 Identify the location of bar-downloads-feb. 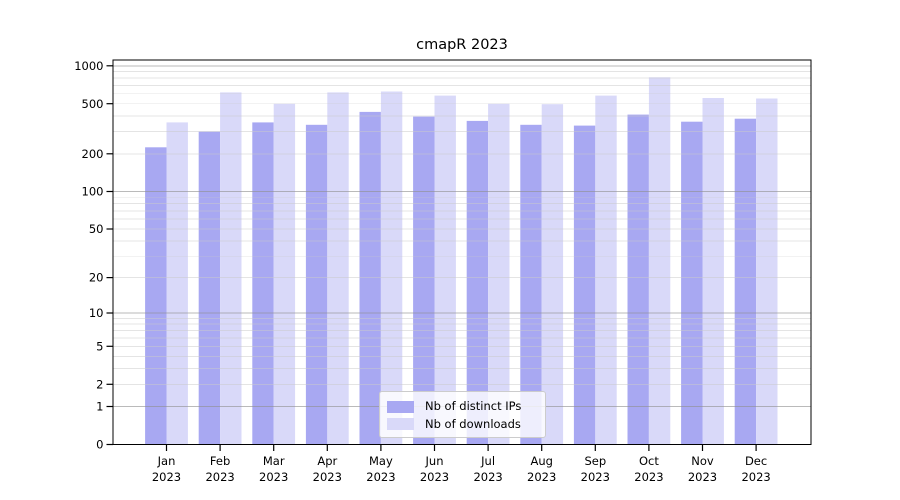
(231, 268).